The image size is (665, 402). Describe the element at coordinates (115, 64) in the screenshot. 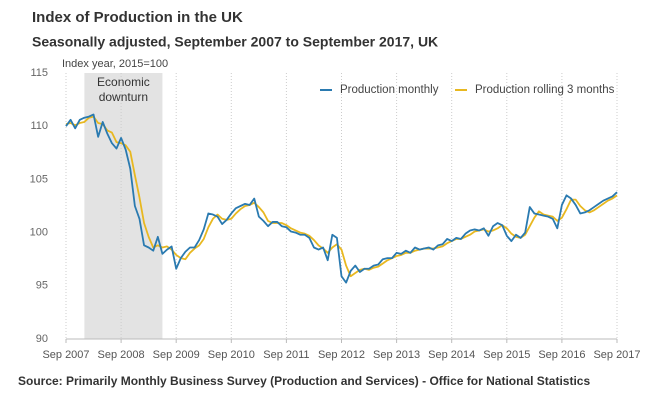

I see `y-axis-label: Index year, 2015=100` at that location.